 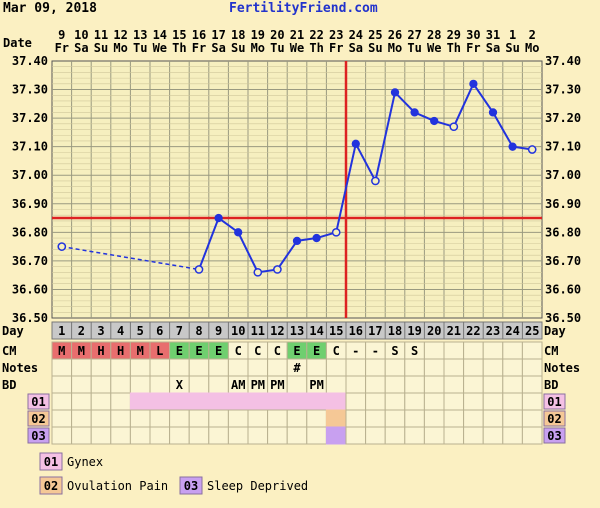 What do you see at coordinates (61, 331) in the screenshot?
I see `cycle-day-number: 1` at bounding box center [61, 331].